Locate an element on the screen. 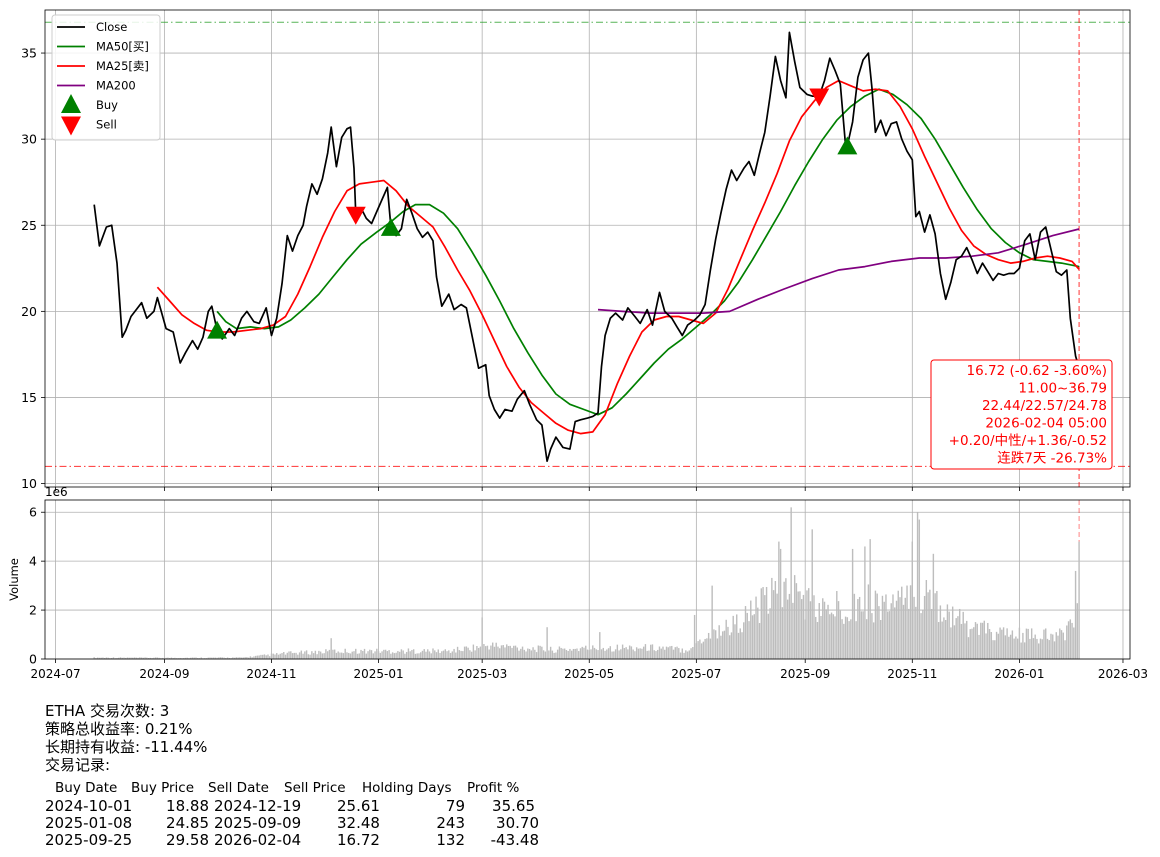 This screenshot has width=1160, height=857. trade-sell-date: 2026-02-04 is located at coordinates (258, 840).